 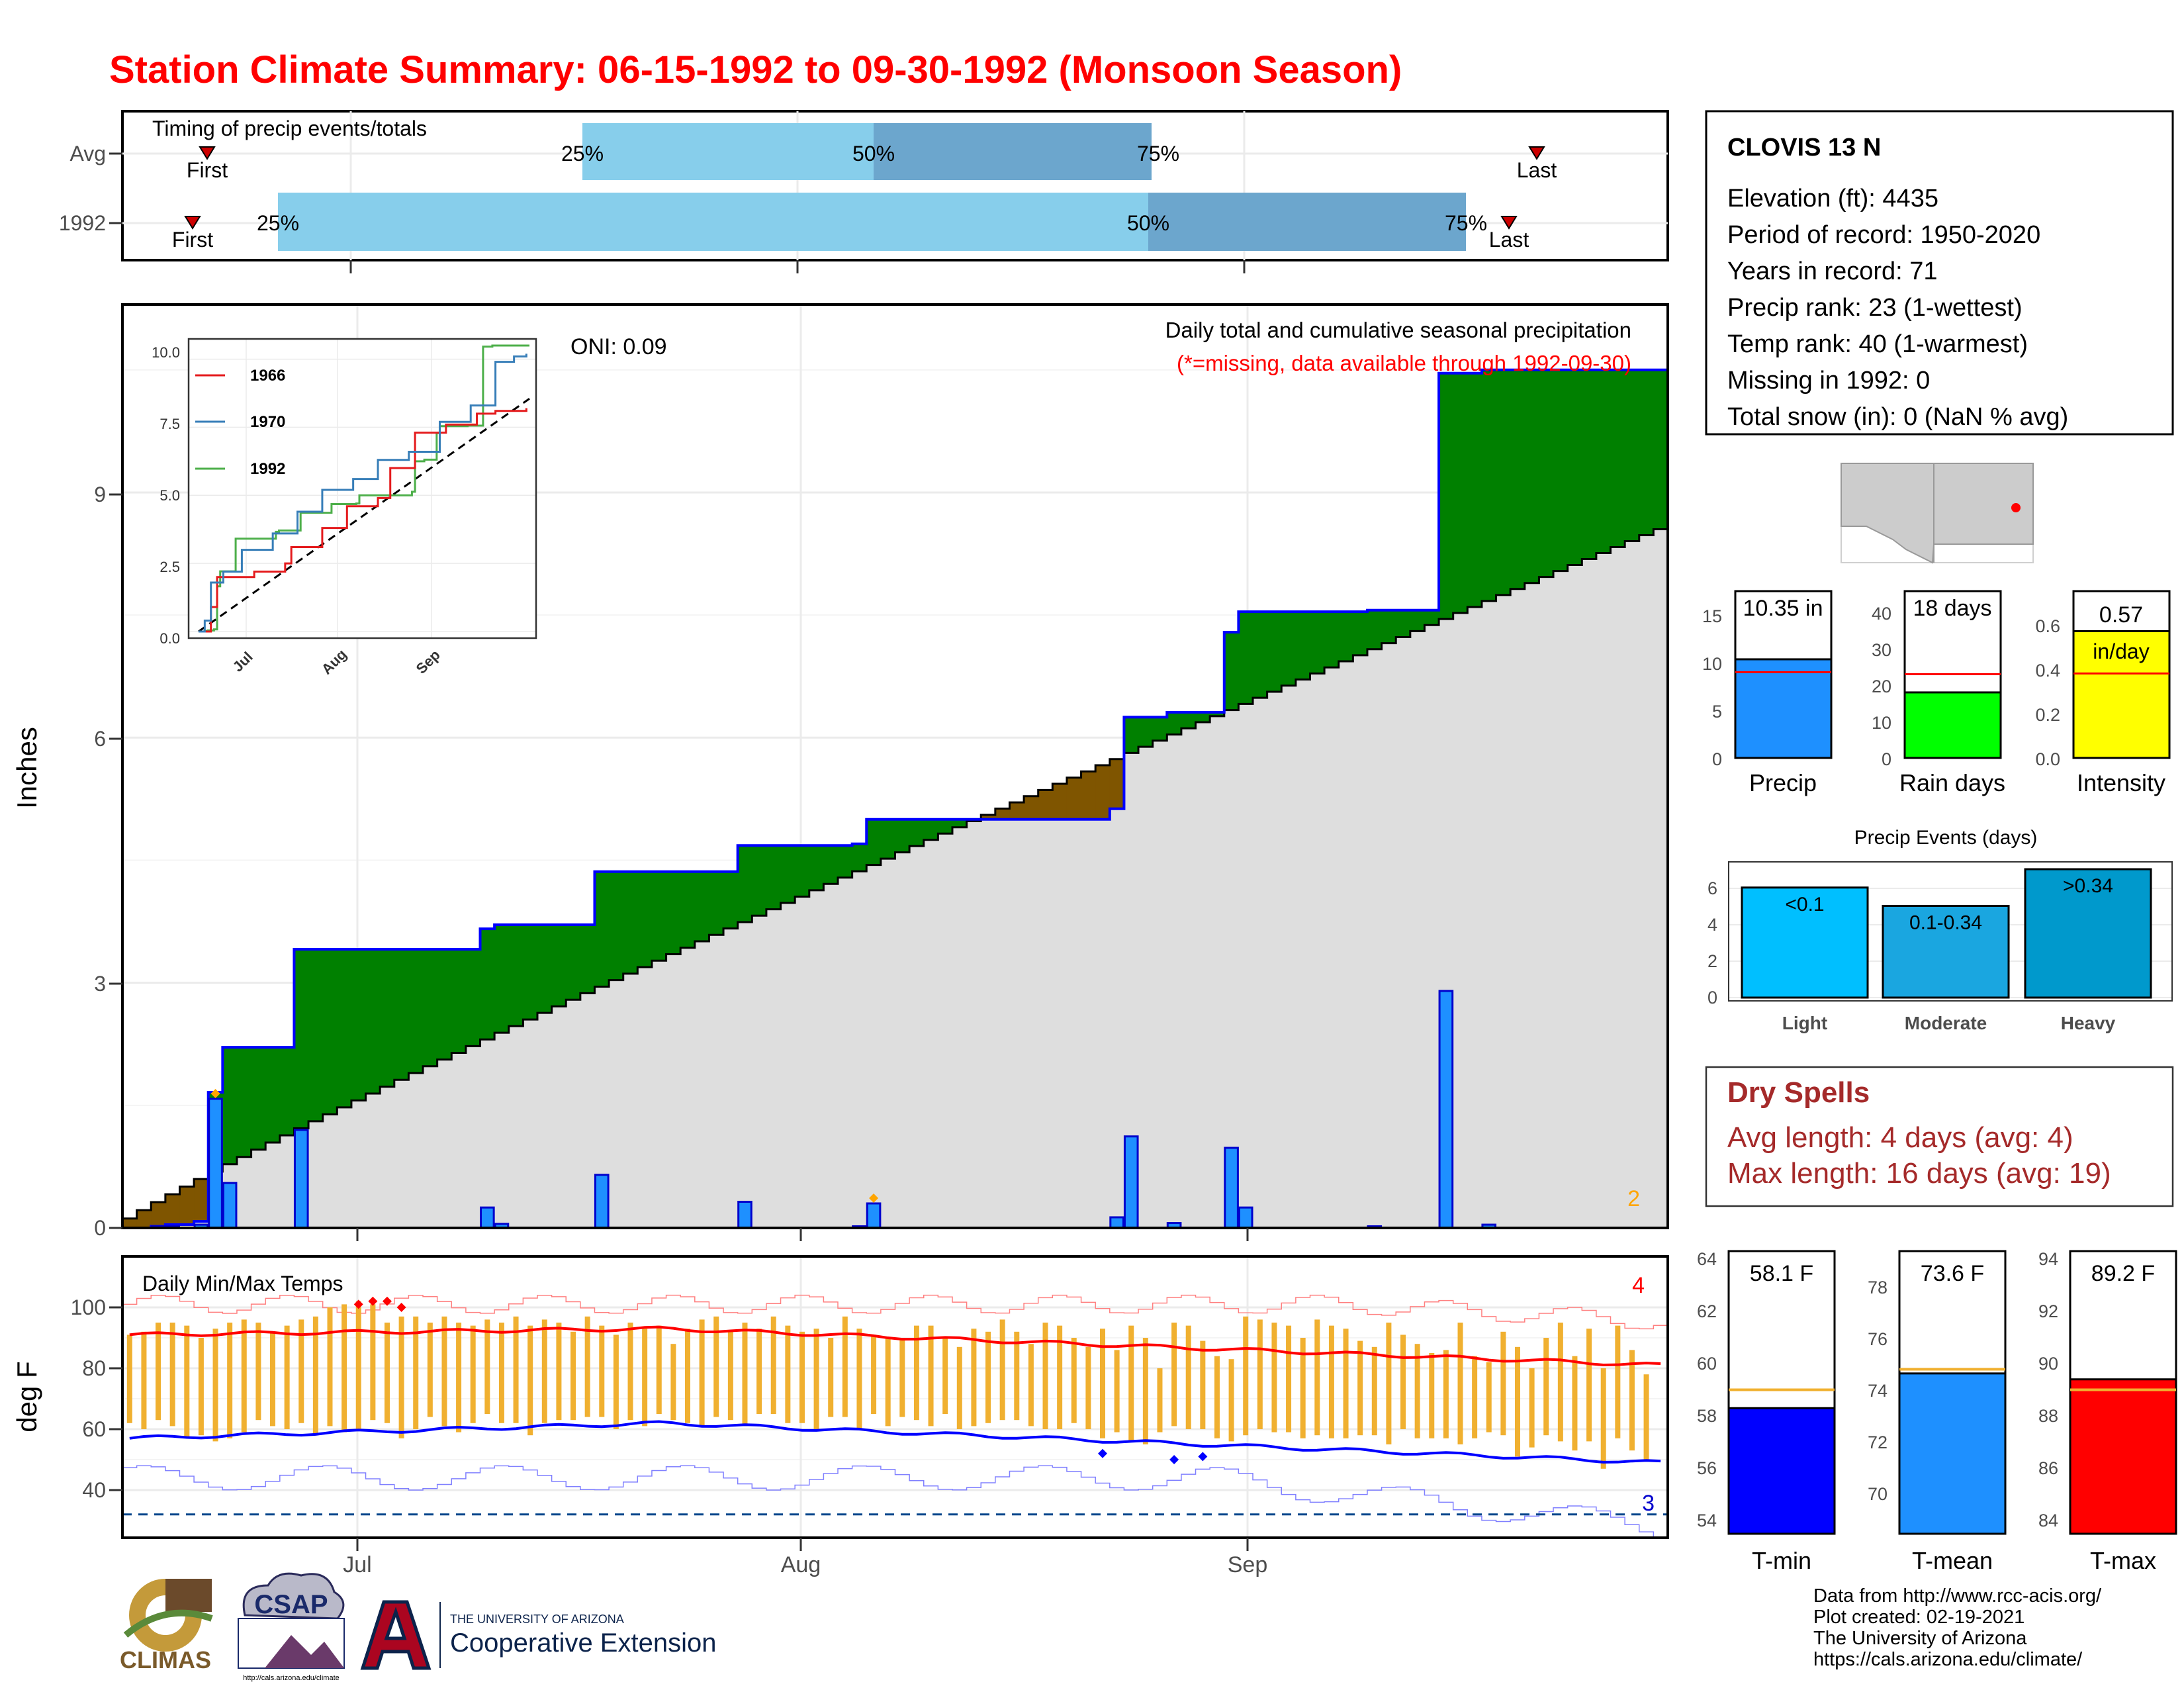 What do you see at coordinates (1881, 723) in the screenshot?
I see `raindays-ytick-10: 10` at bounding box center [1881, 723].